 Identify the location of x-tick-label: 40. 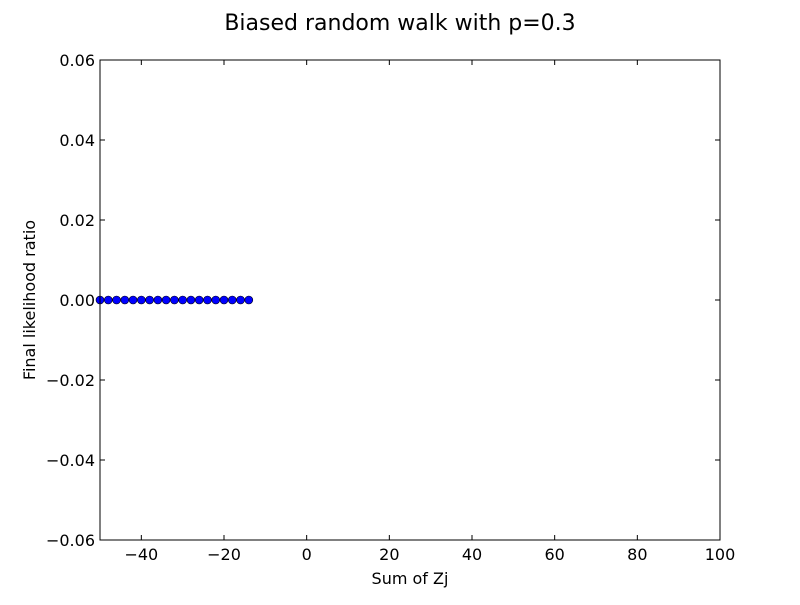
(472, 554).